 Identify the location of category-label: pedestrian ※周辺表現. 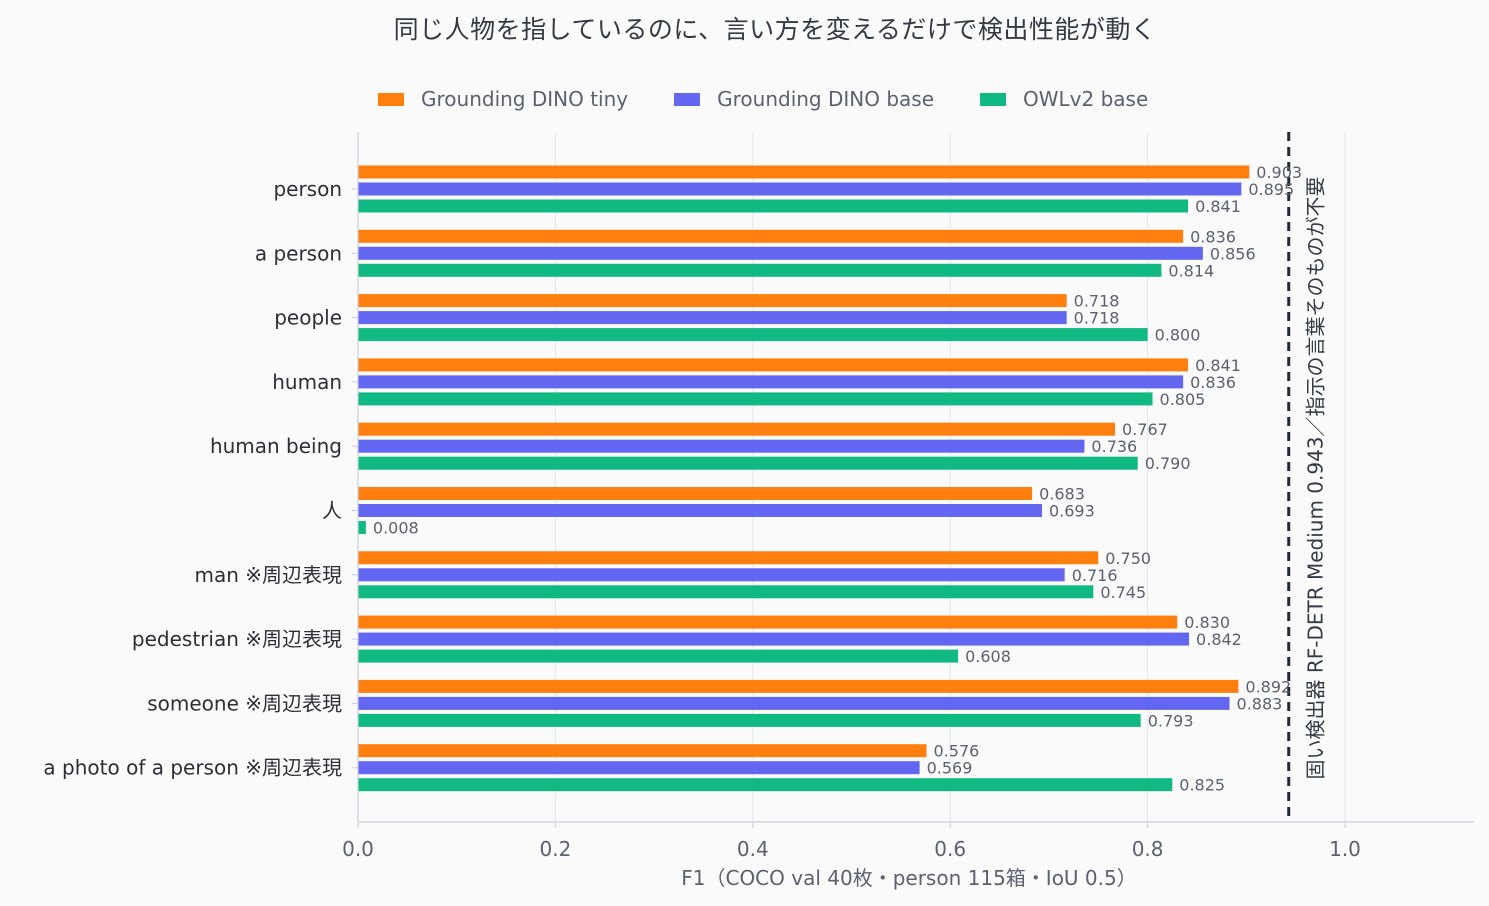
(237, 639).